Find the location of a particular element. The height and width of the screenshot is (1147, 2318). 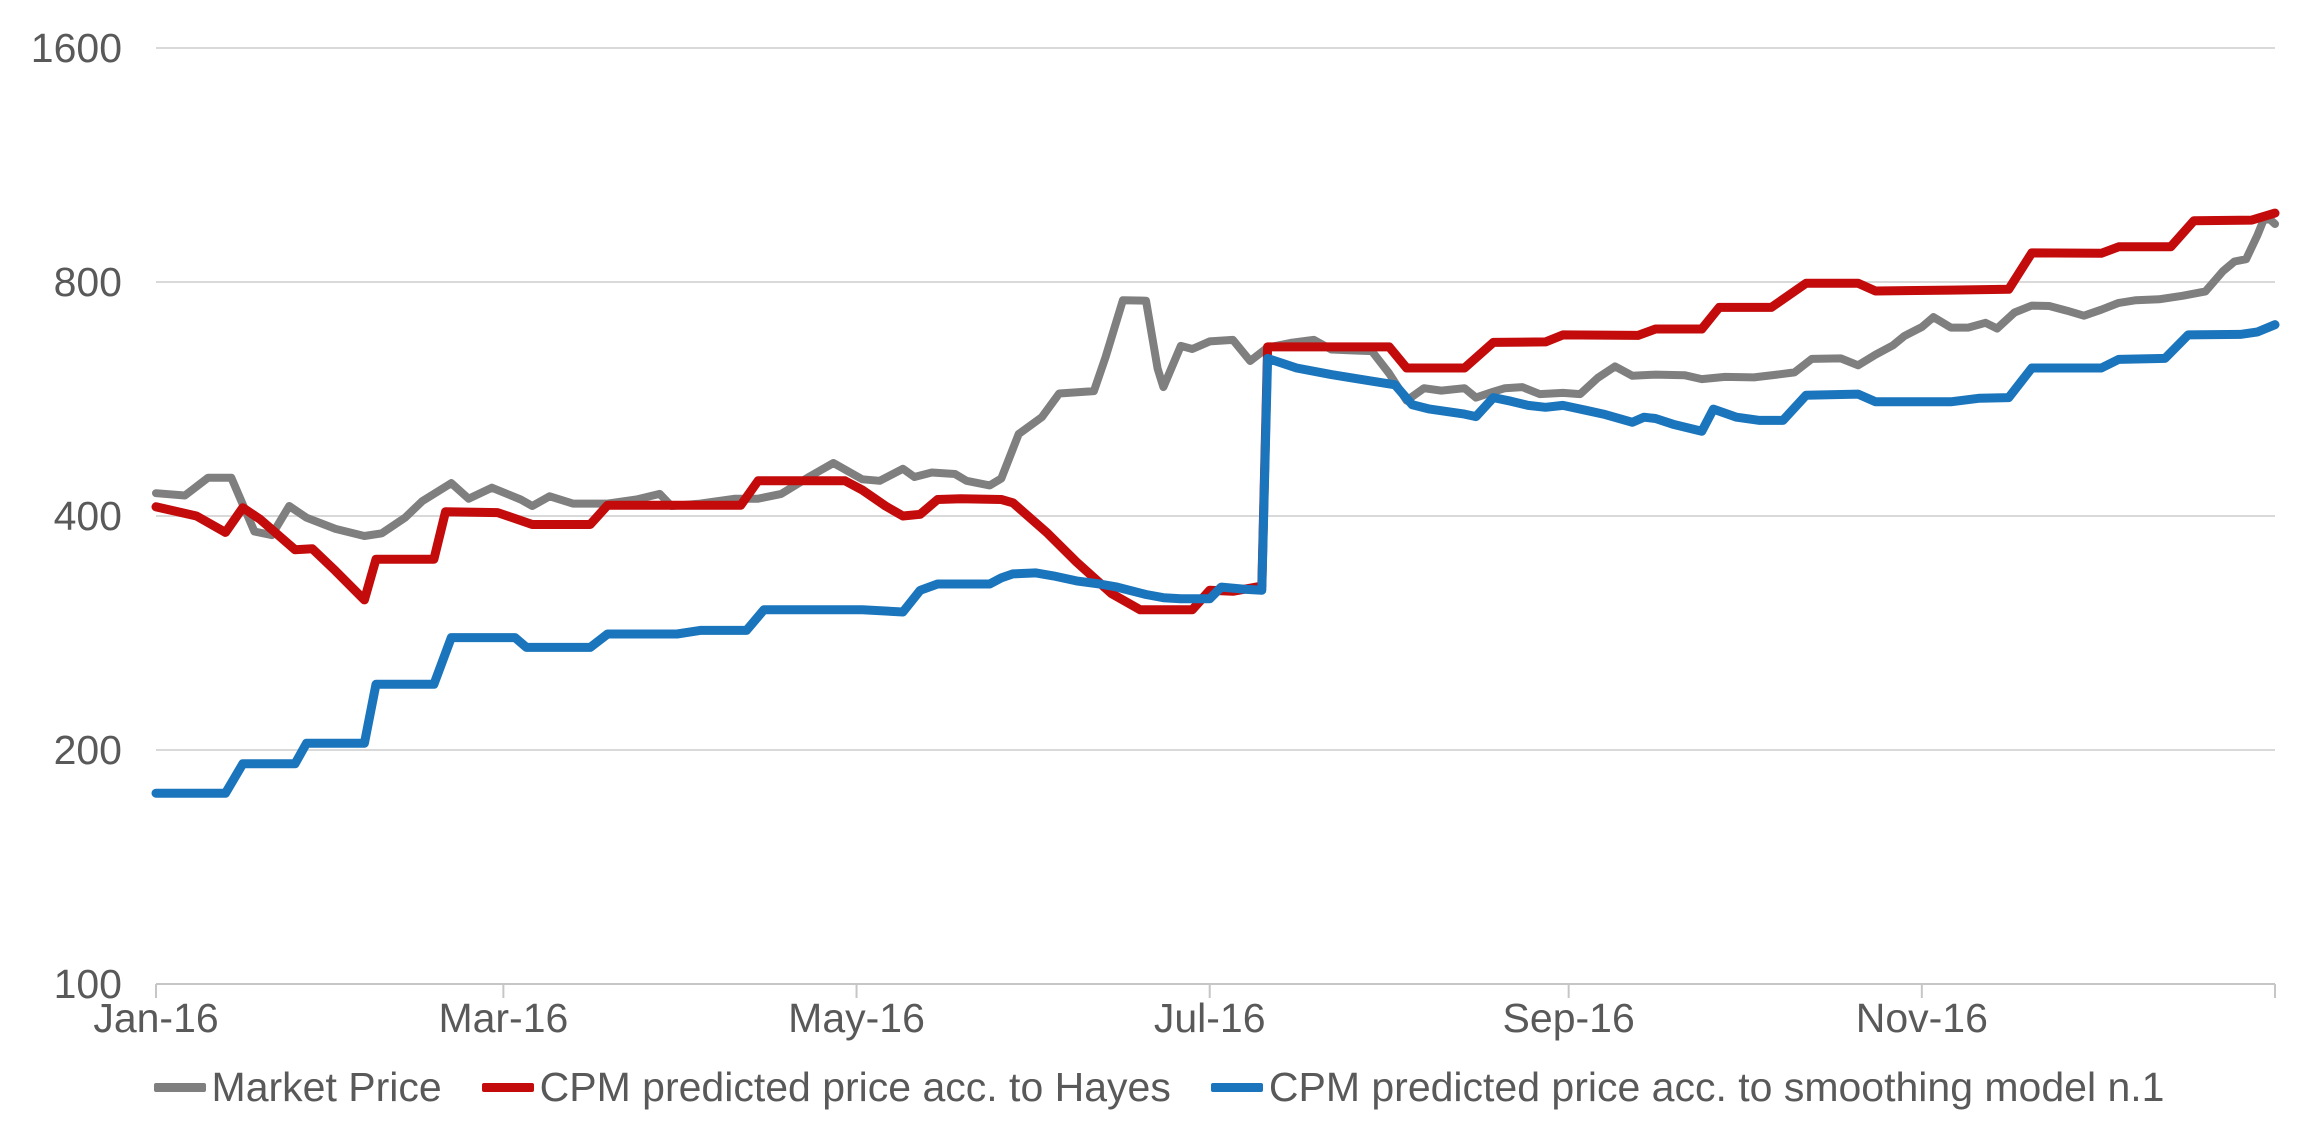

x-tick-label: Jan-16 is located at coordinates (155, 1018).